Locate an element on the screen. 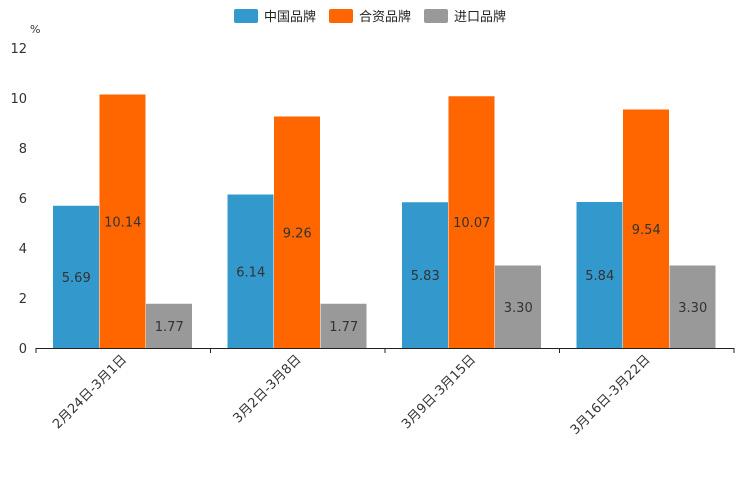  legend-label: 合资品牌 is located at coordinates (385, 17).